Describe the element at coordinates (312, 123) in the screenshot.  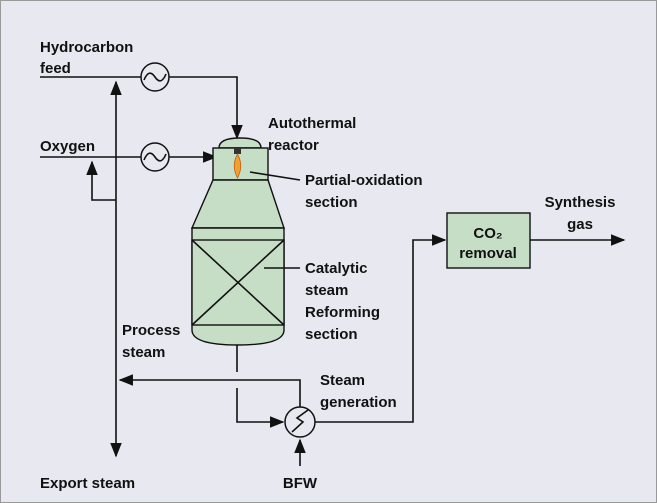
I see `label: Autothermal` at that location.